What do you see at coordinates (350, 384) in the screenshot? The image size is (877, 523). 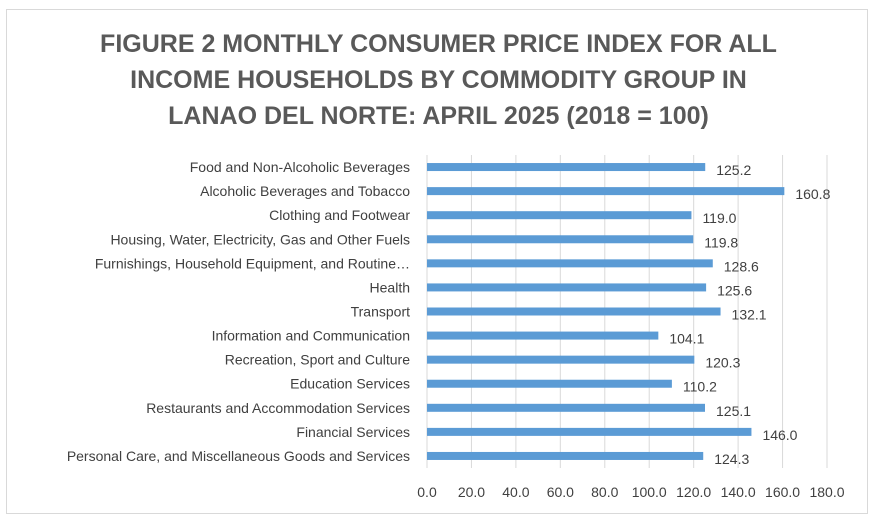 I see `category-label-9: Education Services` at bounding box center [350, 384].